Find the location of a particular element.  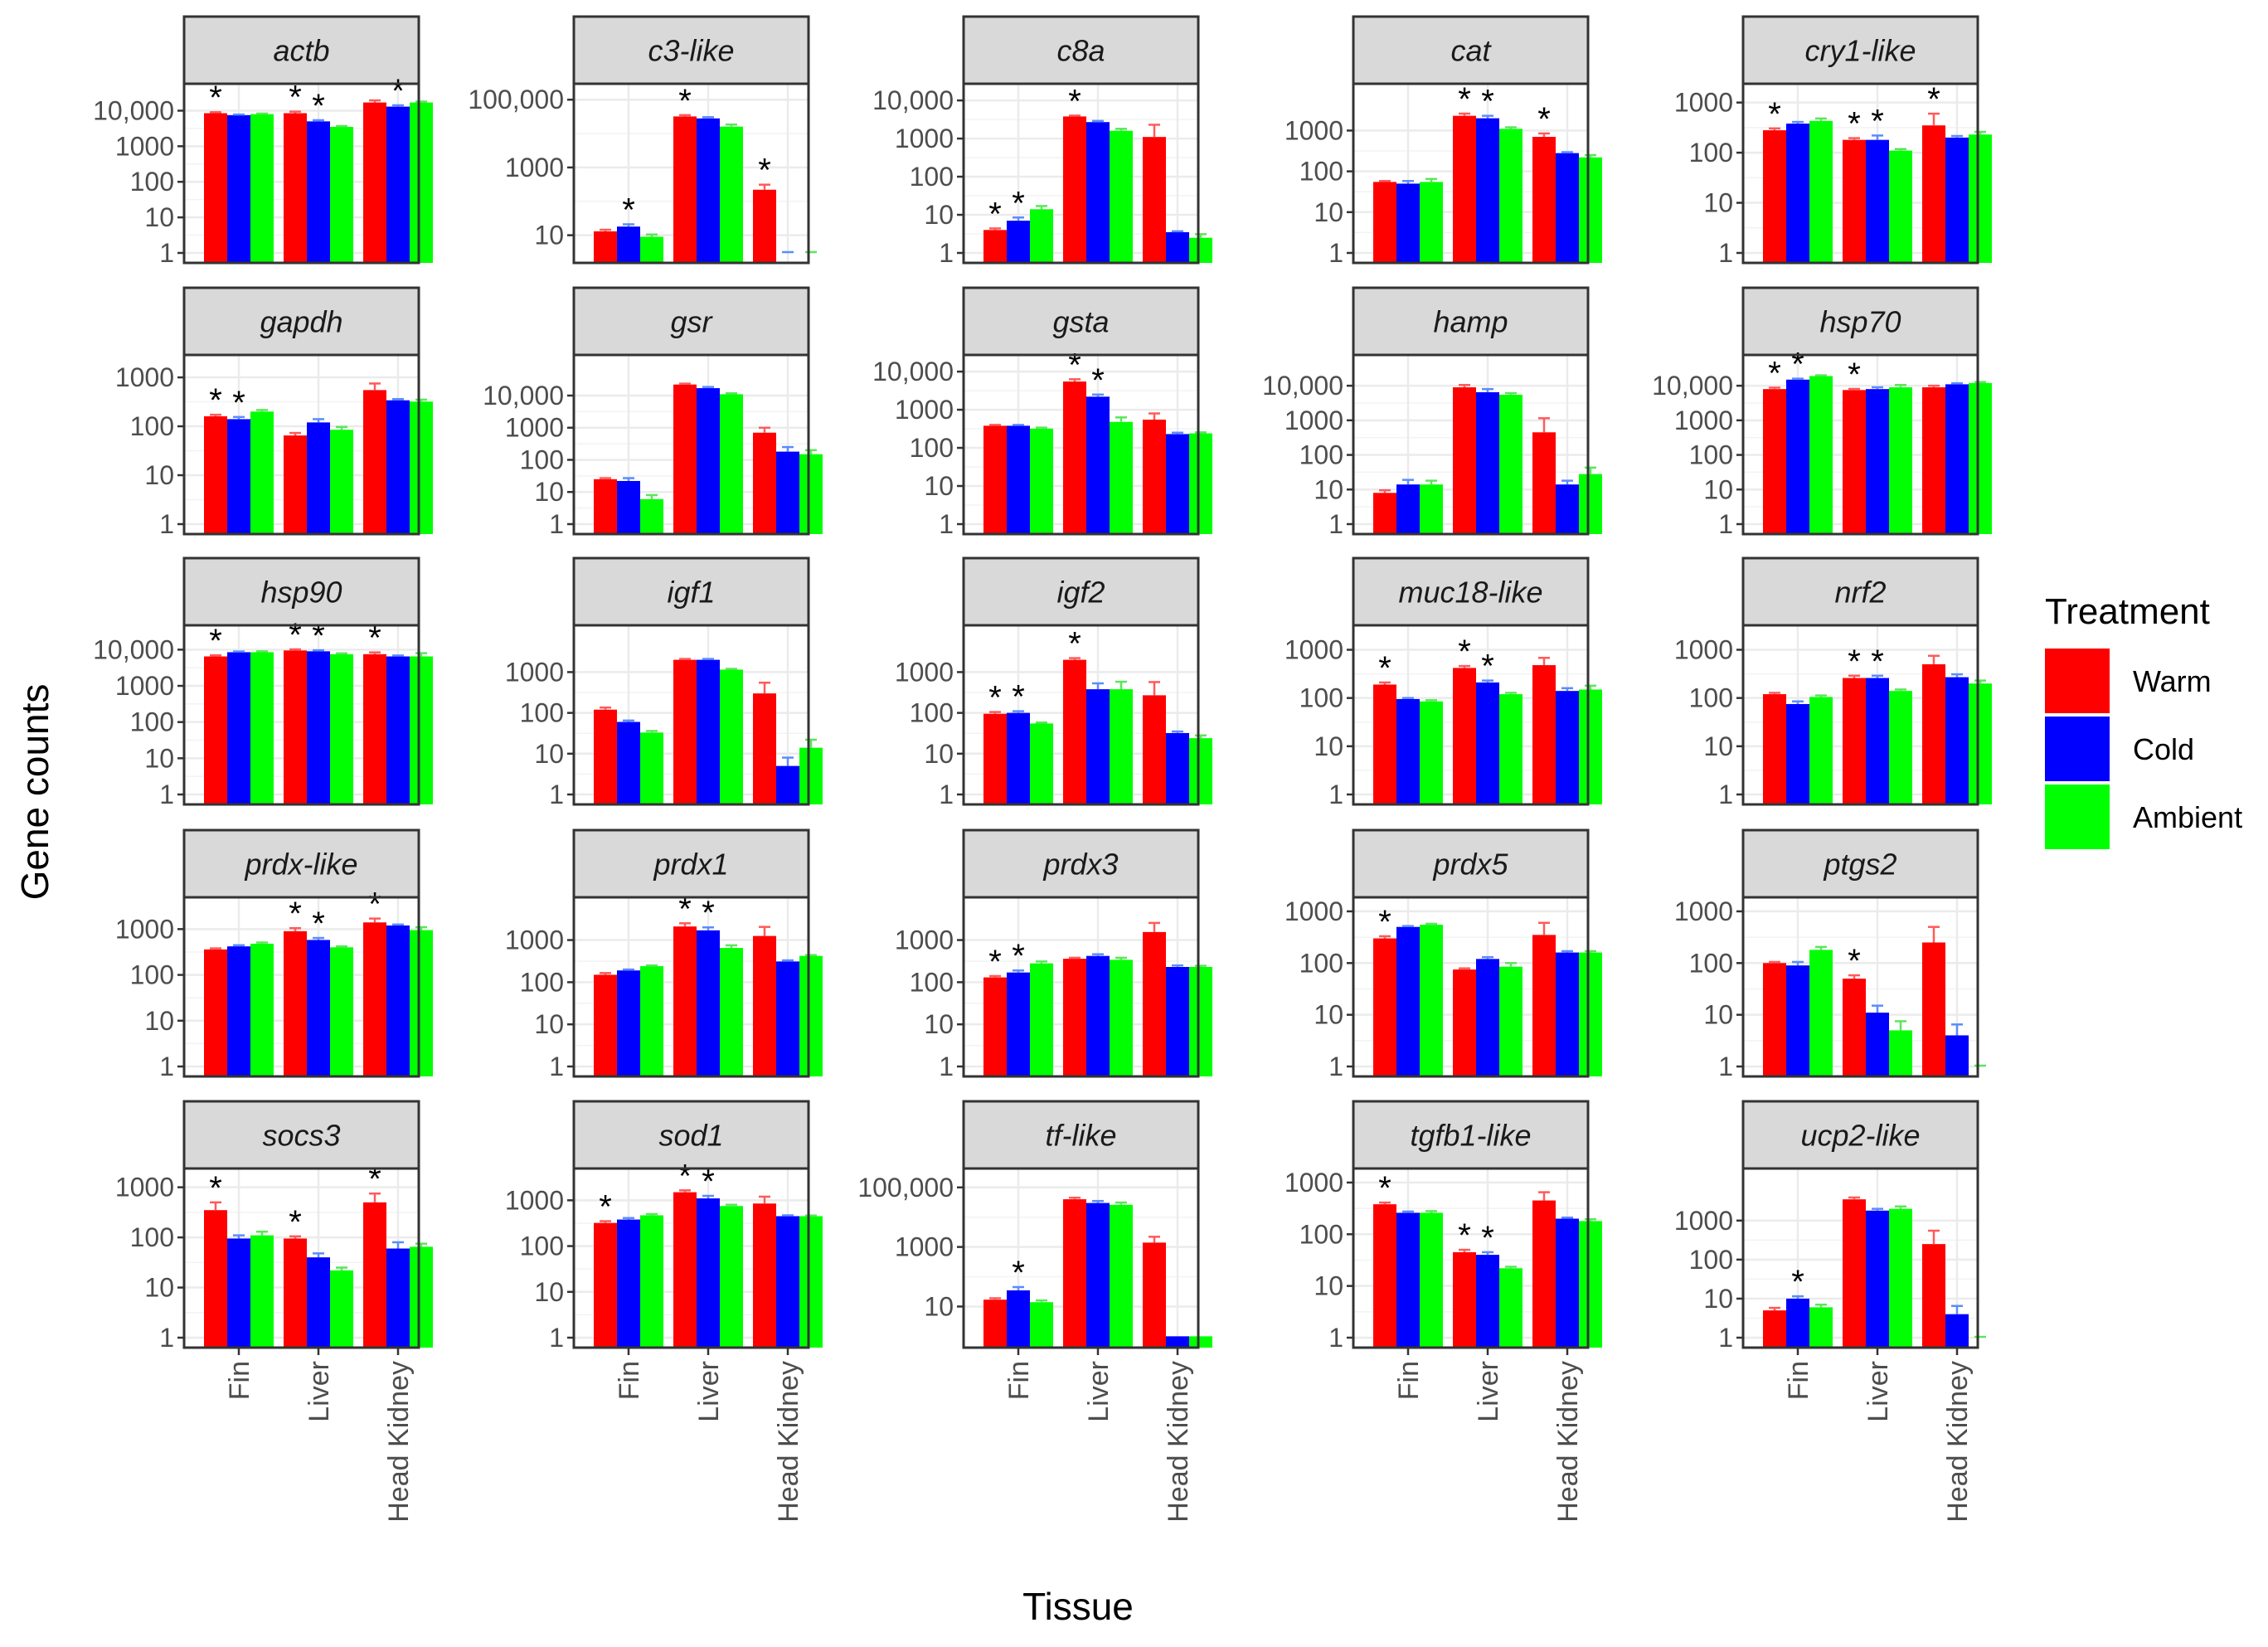

facet-panel-igf2: igf2 1 10 100 1000 * * * is located at coordinates (1053, 682).